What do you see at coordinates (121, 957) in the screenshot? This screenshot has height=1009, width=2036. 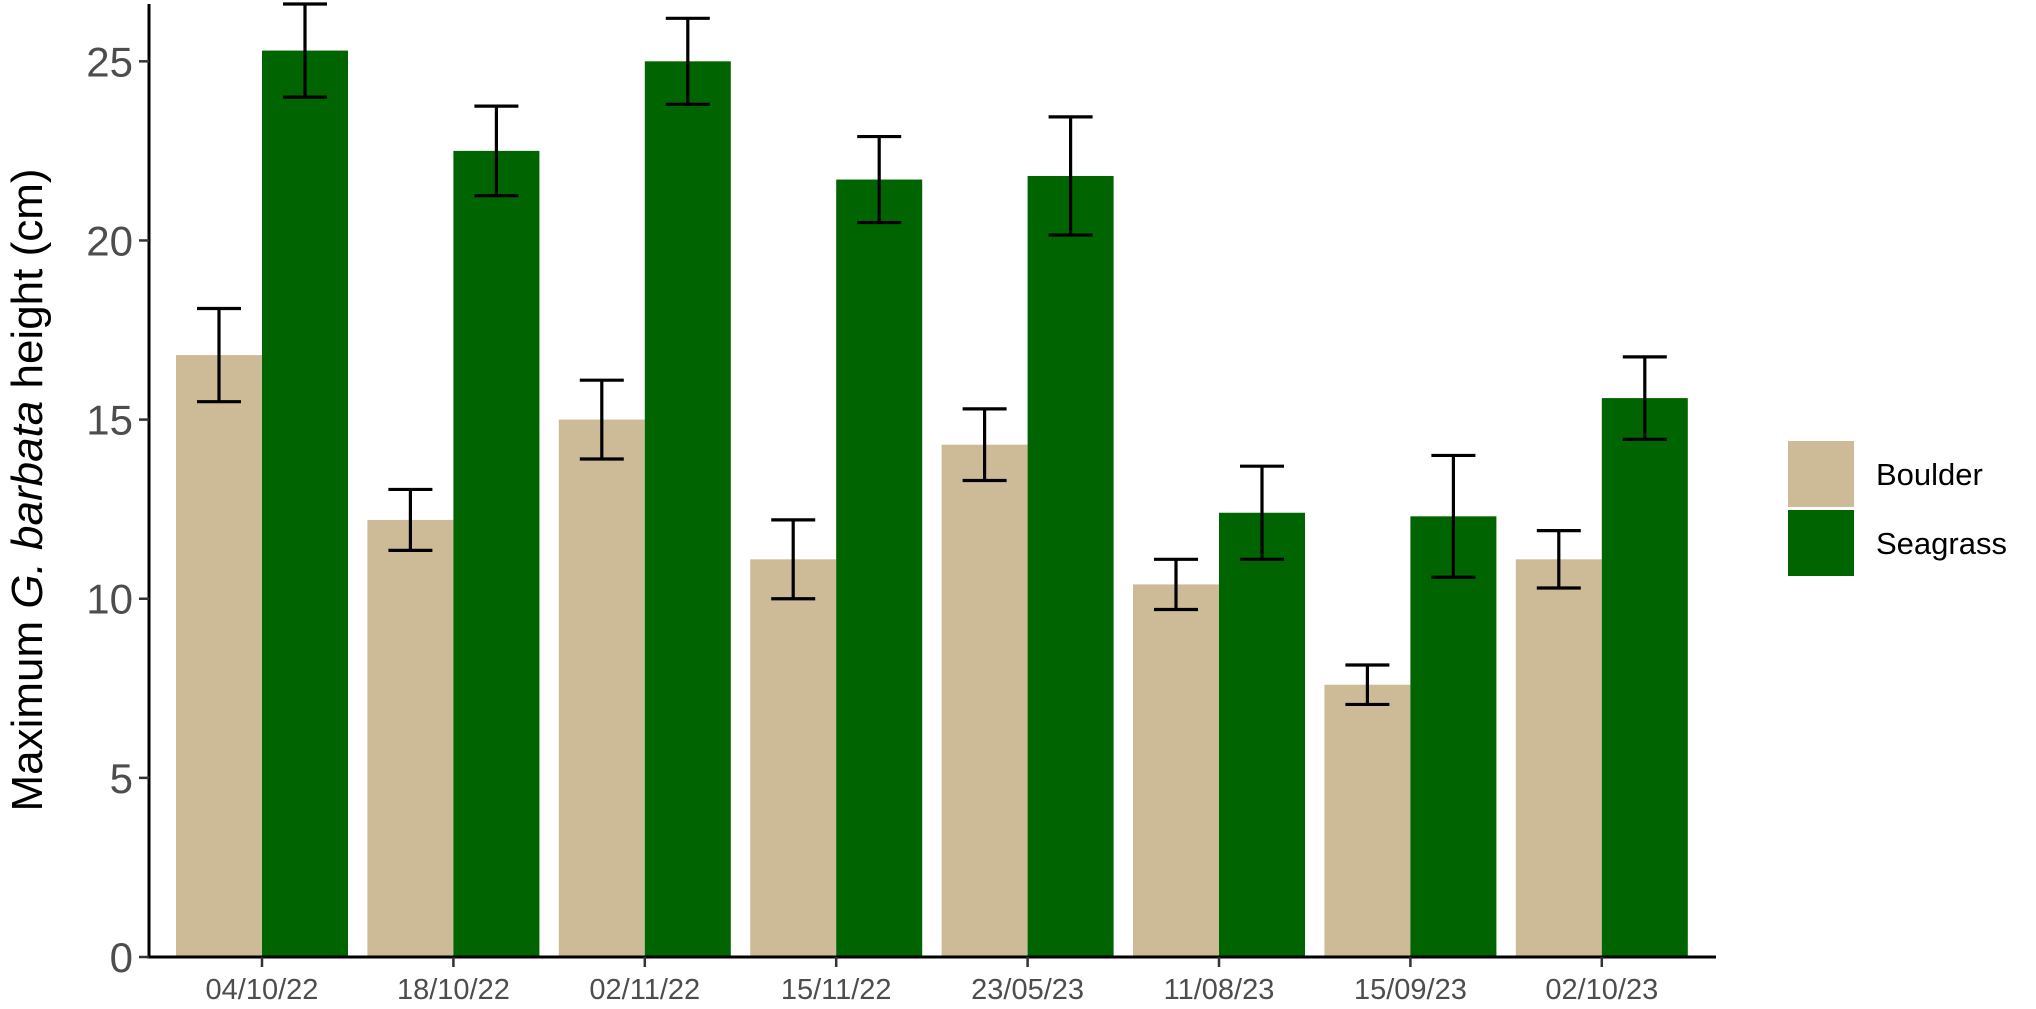 I see `y-tick-label: 0` at bounding box center [121, 957].